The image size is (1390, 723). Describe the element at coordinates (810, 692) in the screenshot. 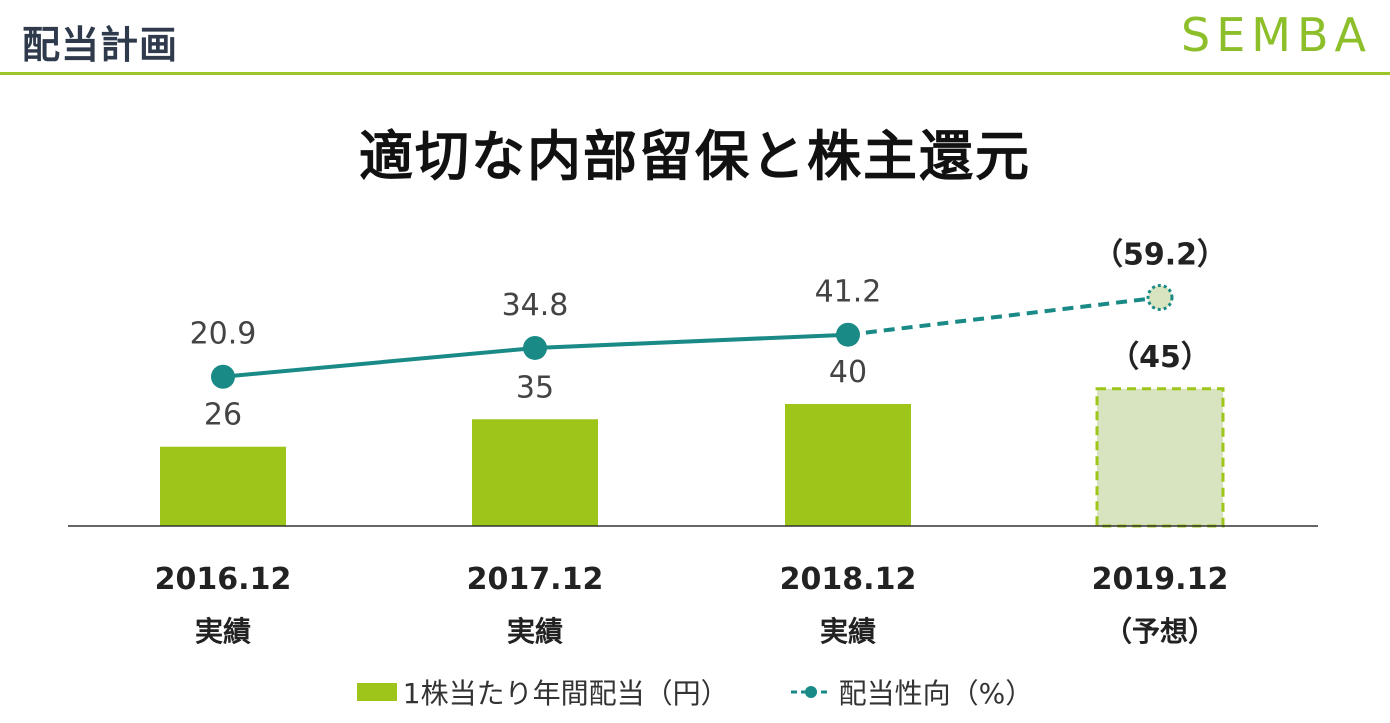

I see `legend-line-swatch` at that location.